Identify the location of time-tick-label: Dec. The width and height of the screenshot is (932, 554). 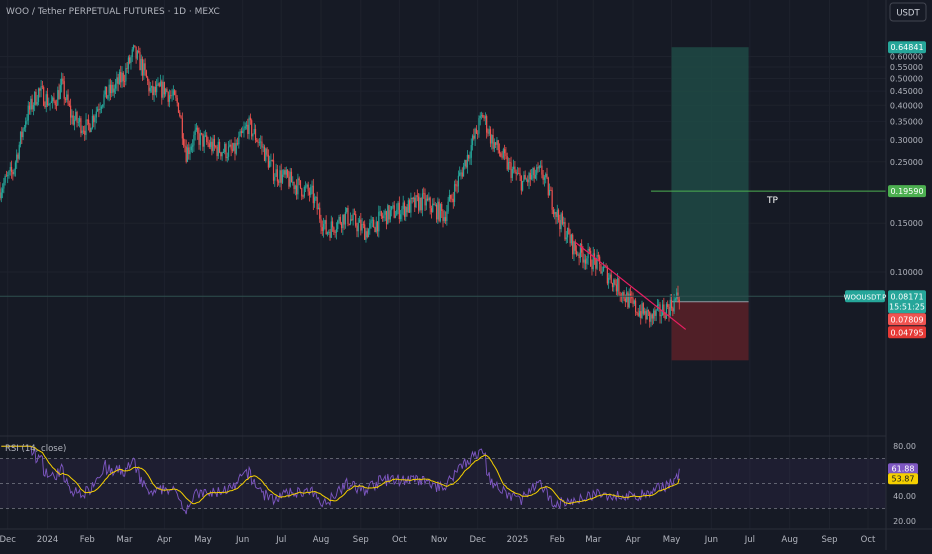
(8, 540).